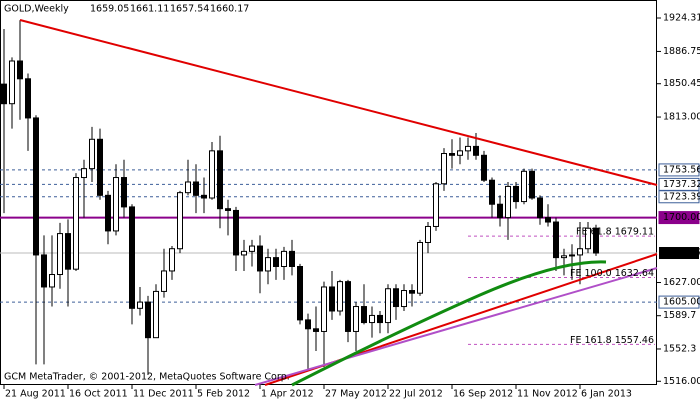 The height and width of the screenshot is (402, 700). What do you see at coordinates (606, 394) in the screenshot?
I see `x-tick-label: 6 Jan 2013` at bounding box center [606, 394].